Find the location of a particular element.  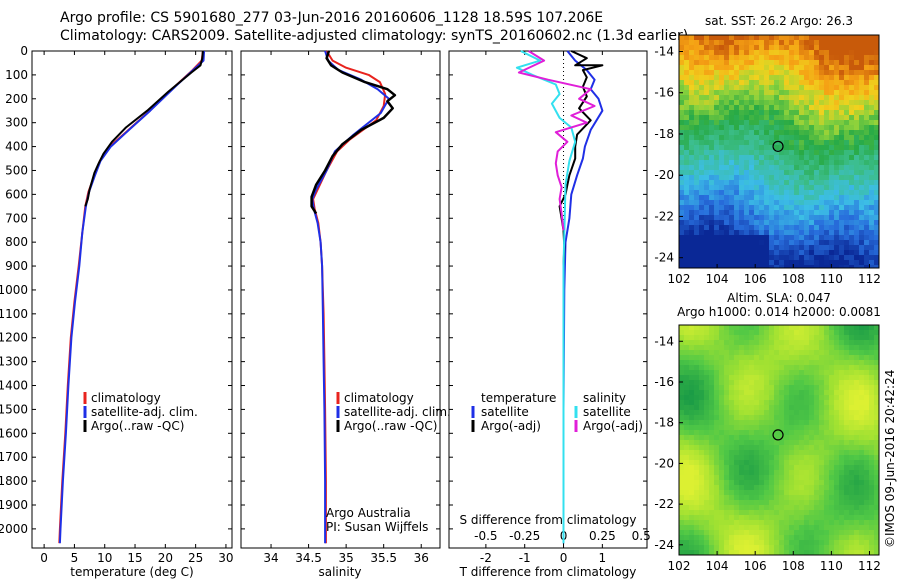

sla_map-axes: 102 104 106 108 110 112 -14 -16 -18 -20 -22 -24 is located at coordinates (767, 453).